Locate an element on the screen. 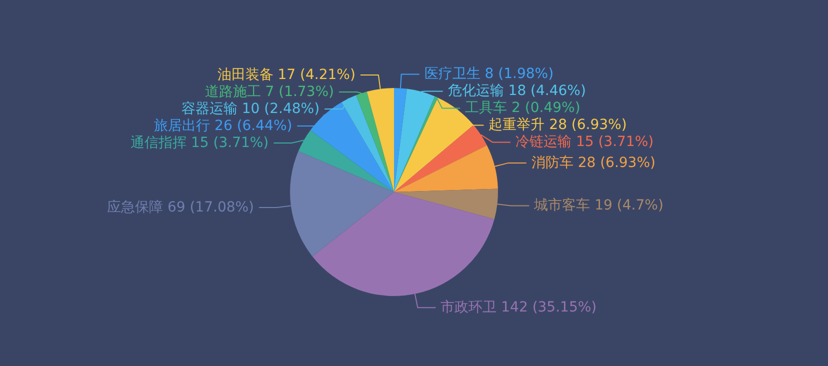 The image size is (828, 366). slice-label: 城市客车 19 (4.7%) is located at coordinates (598, 206).